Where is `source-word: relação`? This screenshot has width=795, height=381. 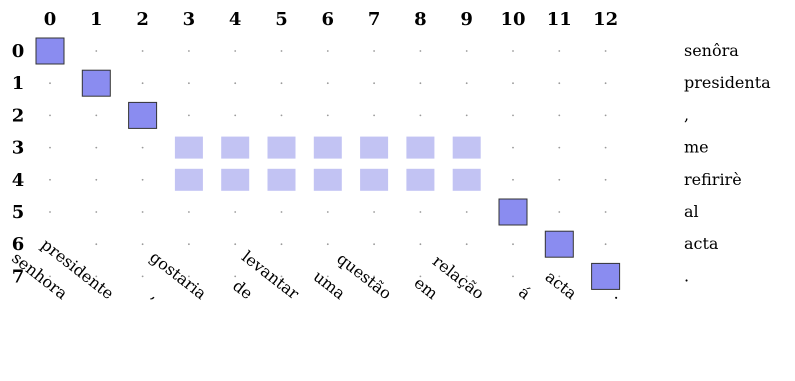 source-word: relação is located at coordinates (458, 277).